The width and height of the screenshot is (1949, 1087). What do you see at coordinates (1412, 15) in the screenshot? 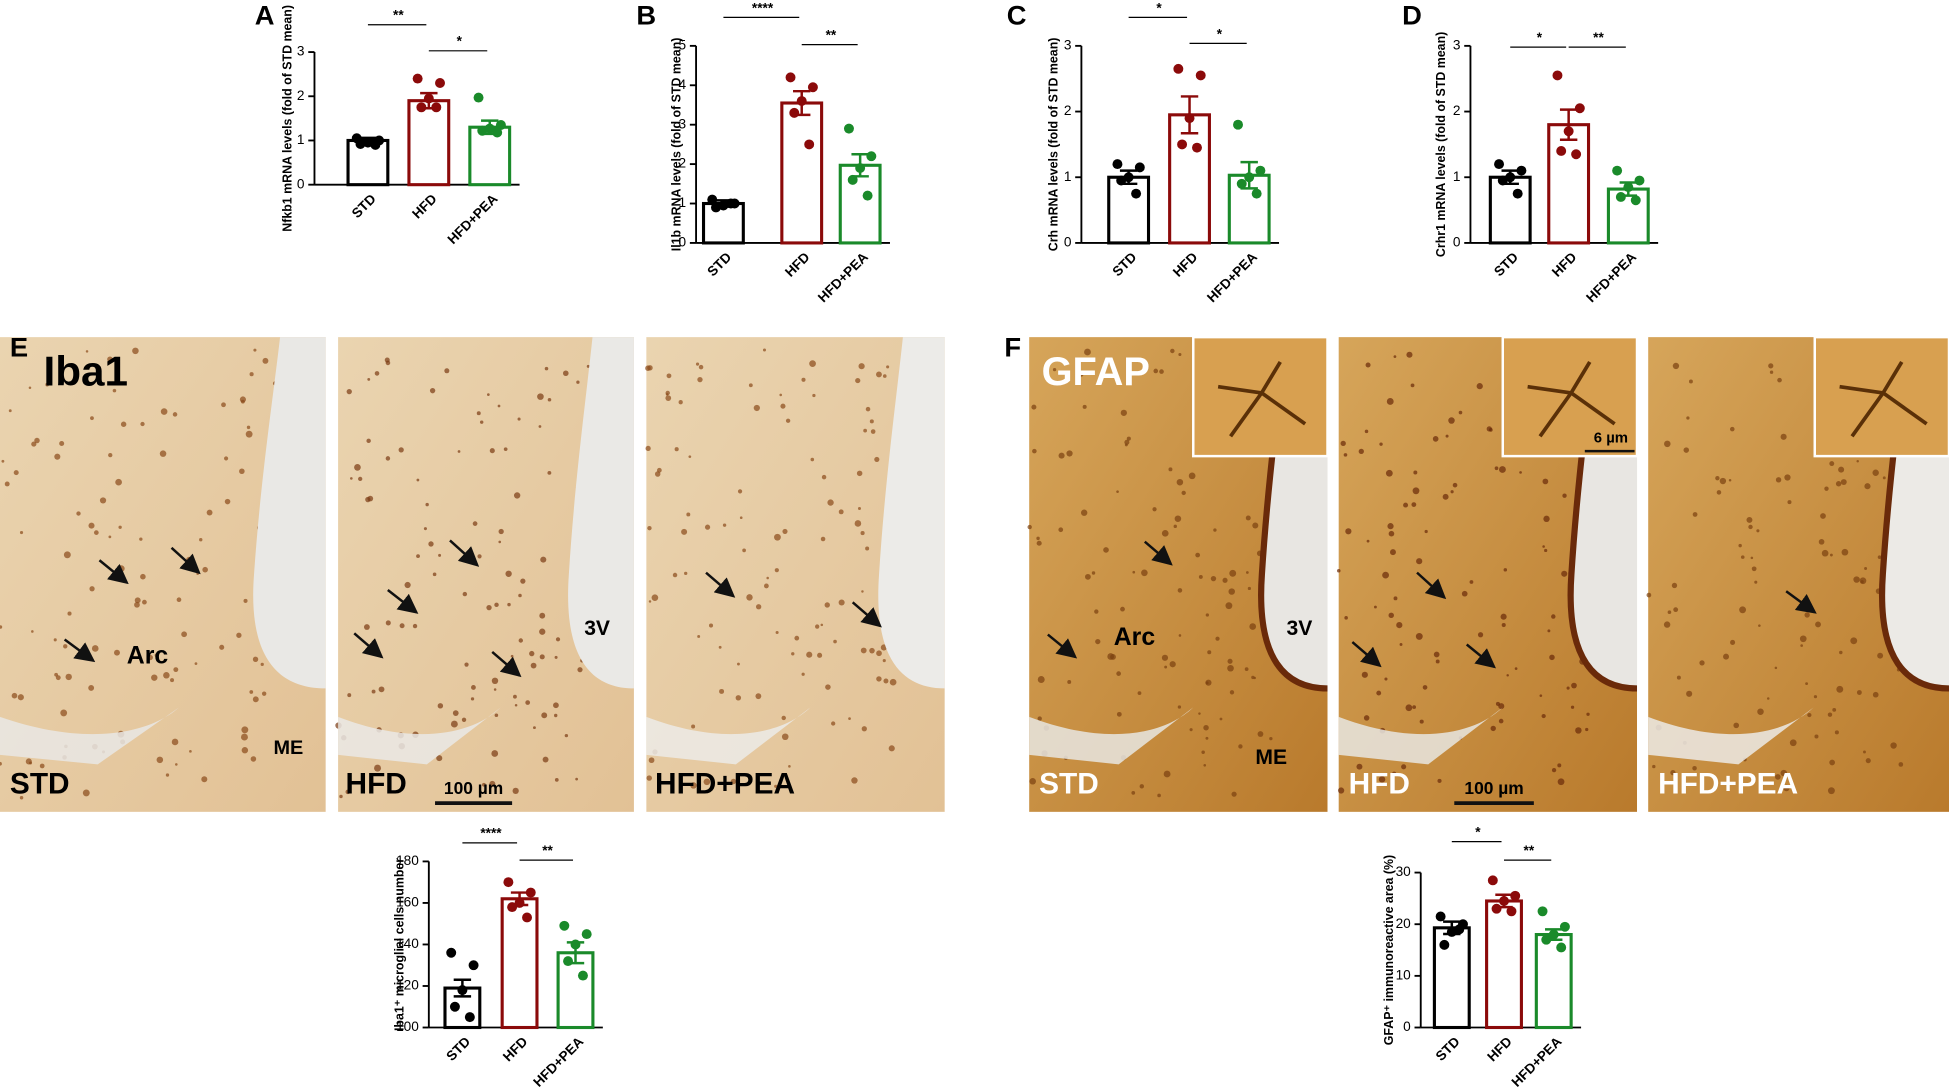
I see `panel-letter: D` at bounding box center [1412, 15].